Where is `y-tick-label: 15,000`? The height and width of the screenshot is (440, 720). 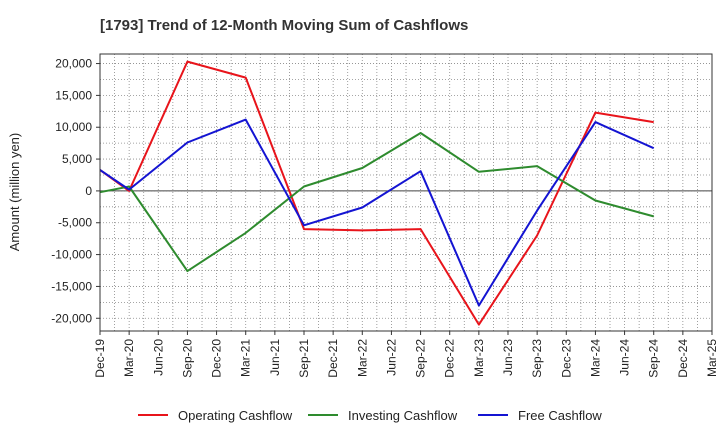
y-tick-label: 15,000 is located at coordinates (73, 95).